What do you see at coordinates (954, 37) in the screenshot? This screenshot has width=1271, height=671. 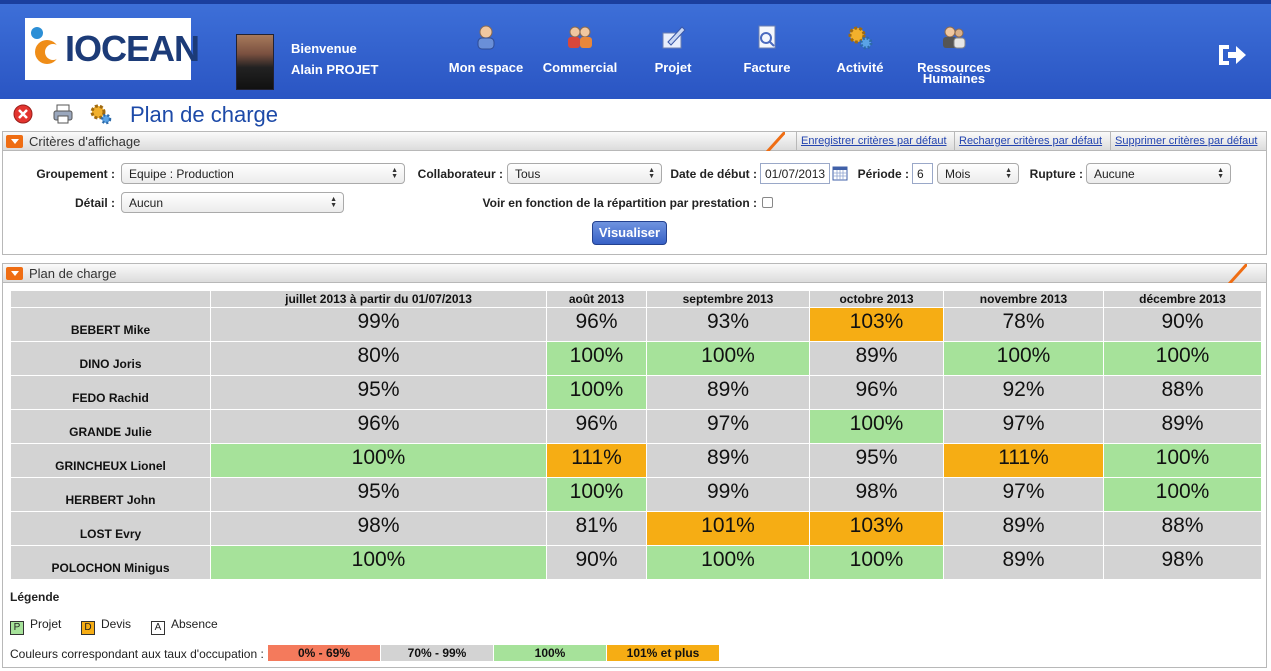 I see `hr-icon` at bounding box center [954, 37].